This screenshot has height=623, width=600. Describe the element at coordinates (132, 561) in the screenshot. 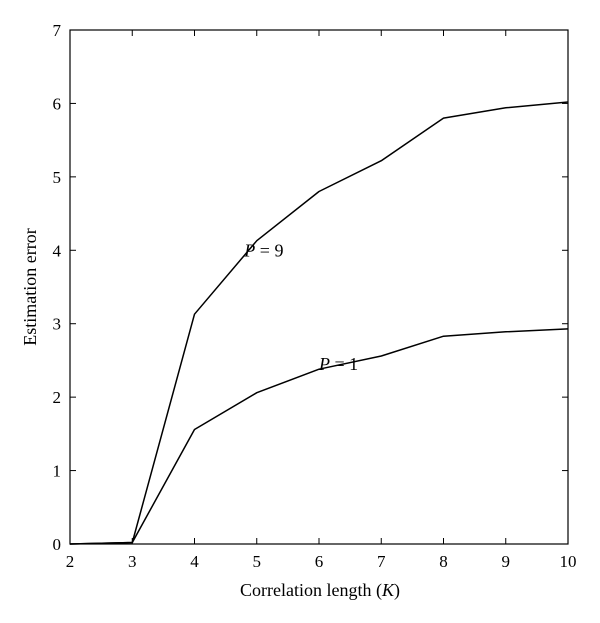

I see `x-tick-label: 3` at that location.